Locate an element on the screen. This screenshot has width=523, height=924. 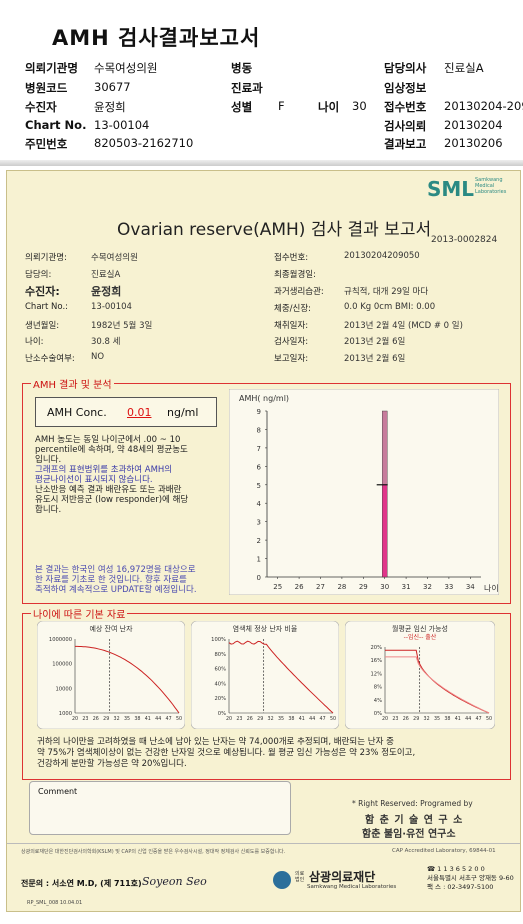
y-tick-label: 1 is located at coordinates (259, 560).